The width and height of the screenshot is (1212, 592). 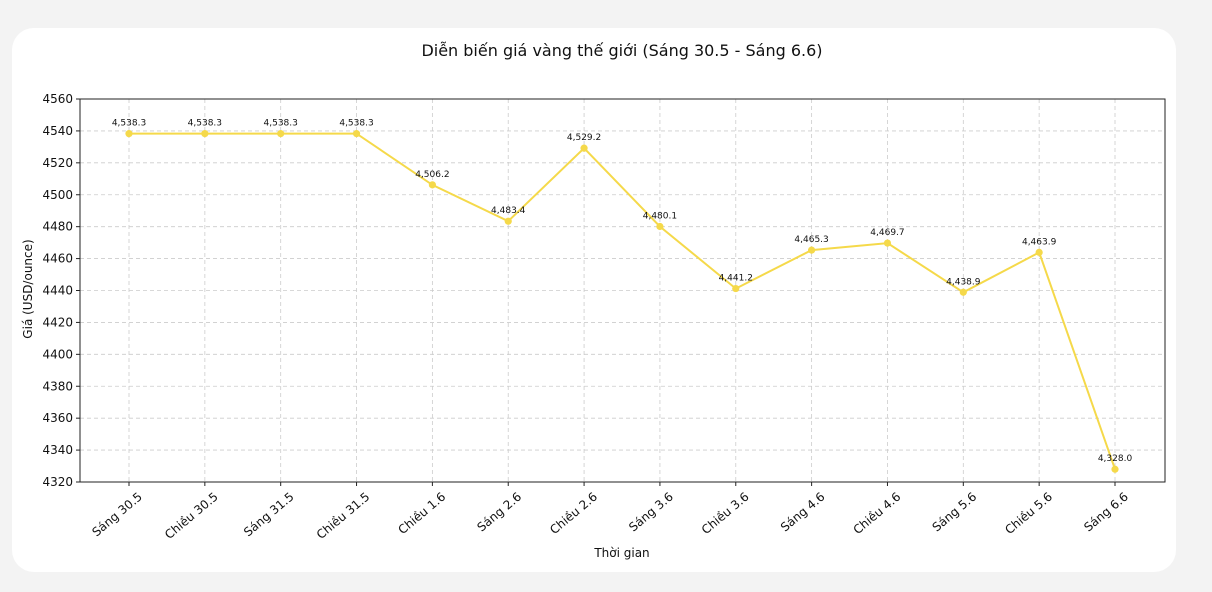 I want to click on x-tick-label: Sáng 4.6, so click(x=803, y=512).